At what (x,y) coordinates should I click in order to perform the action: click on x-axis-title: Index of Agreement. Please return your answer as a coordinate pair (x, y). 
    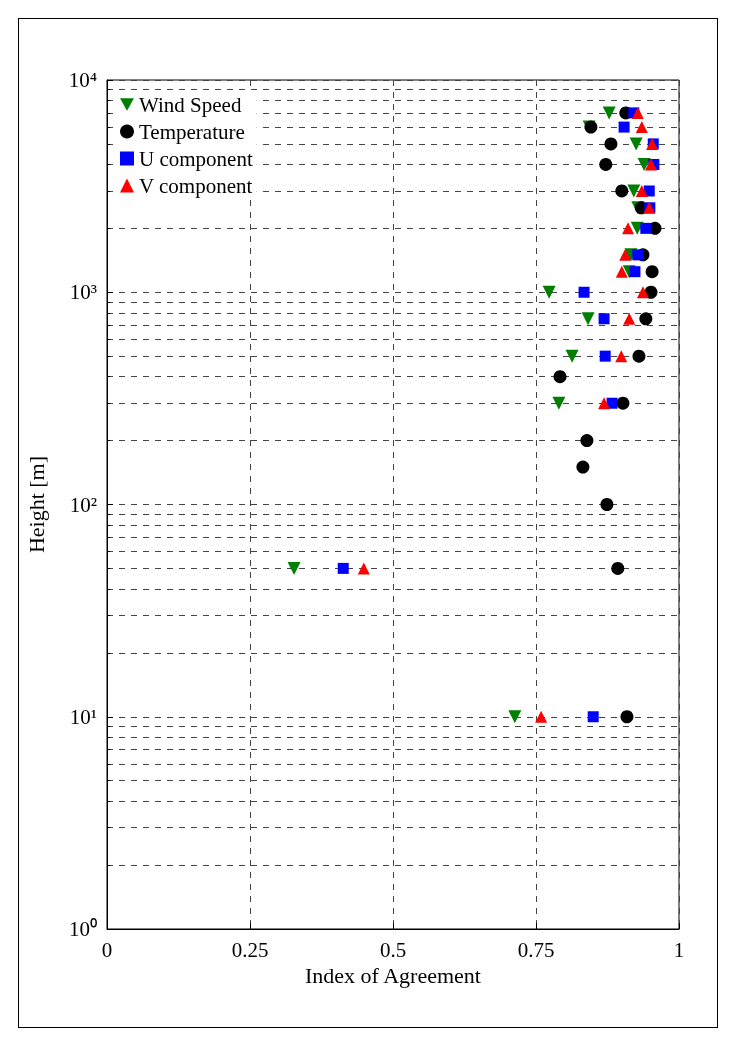
    Looking at the image, I should click on (393, 976).